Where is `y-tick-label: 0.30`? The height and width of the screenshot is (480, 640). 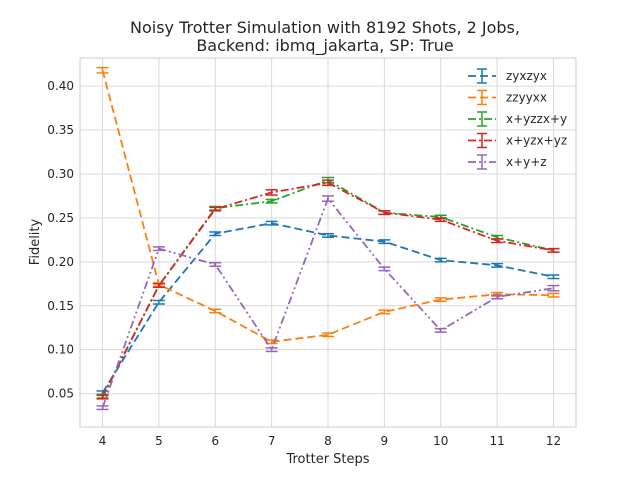 y-tick-label: 0.30 is located at coordinates (60, 174).